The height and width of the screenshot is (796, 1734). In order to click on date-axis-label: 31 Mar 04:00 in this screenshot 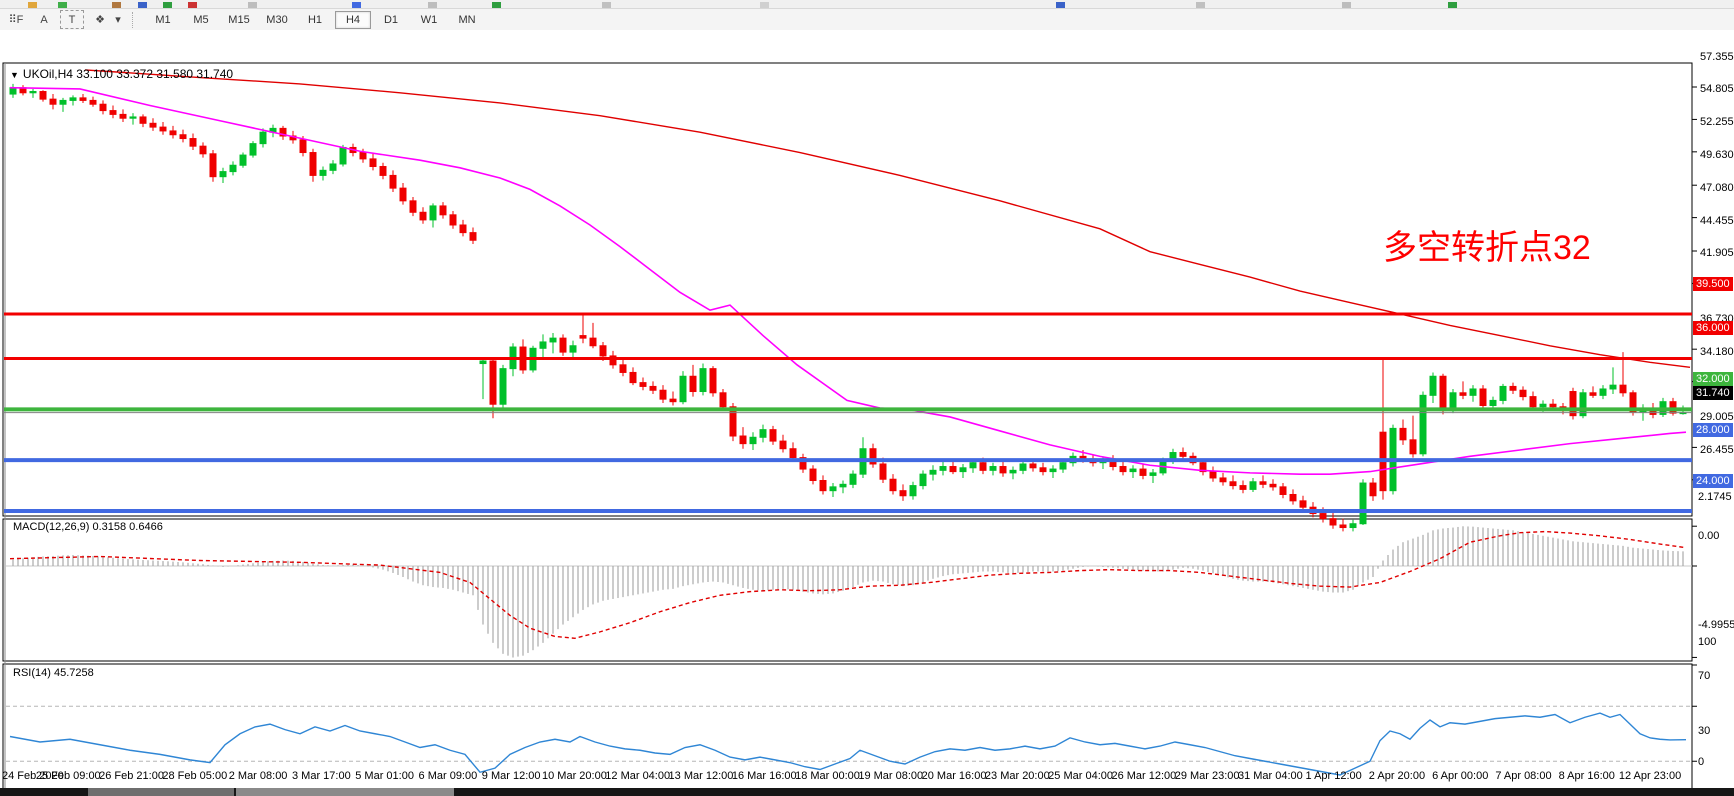, I will do `click(1270, 776)`.